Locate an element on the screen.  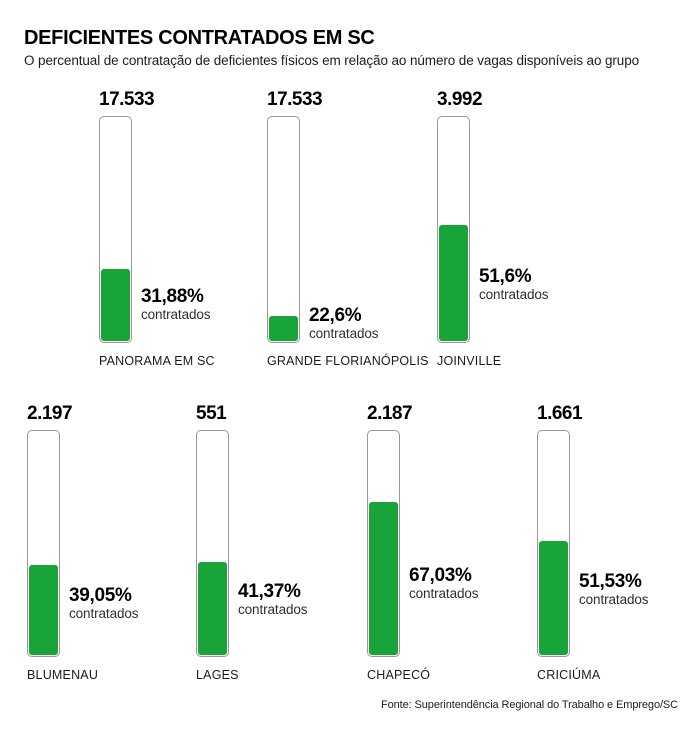
bar-group-blumenau: 2.197 39,05% contratados BLUMENAU is located at coordinates (112, 542).